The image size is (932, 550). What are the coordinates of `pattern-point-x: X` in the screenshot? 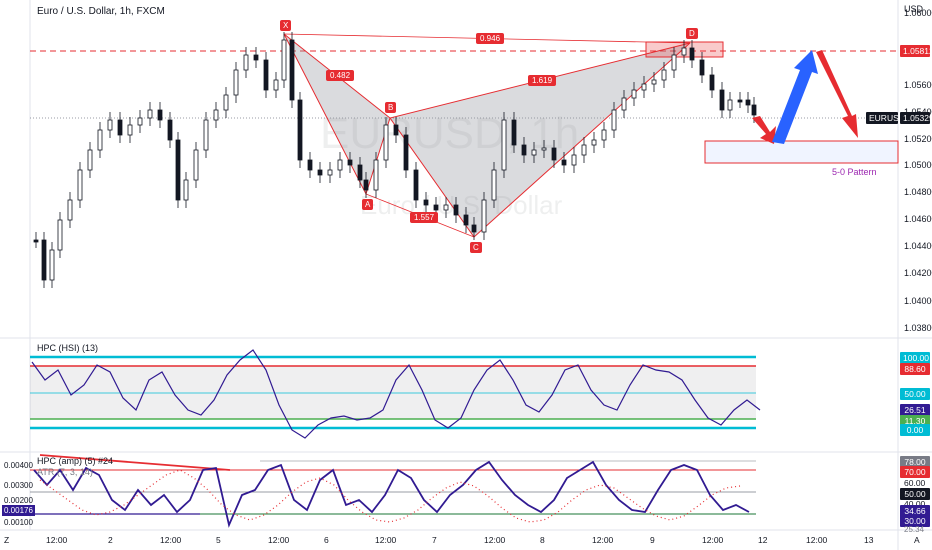 It's located at (286, 25).